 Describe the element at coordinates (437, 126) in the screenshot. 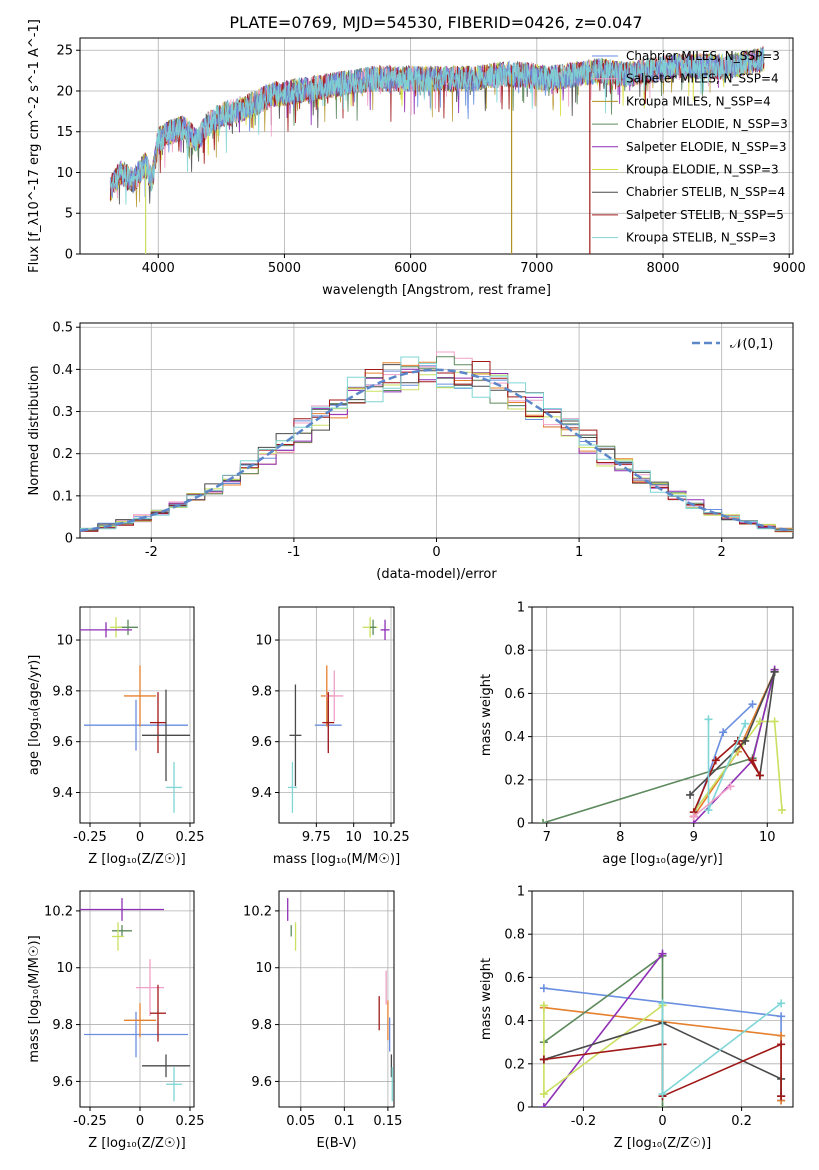

I see `spectrum-line` at that location.